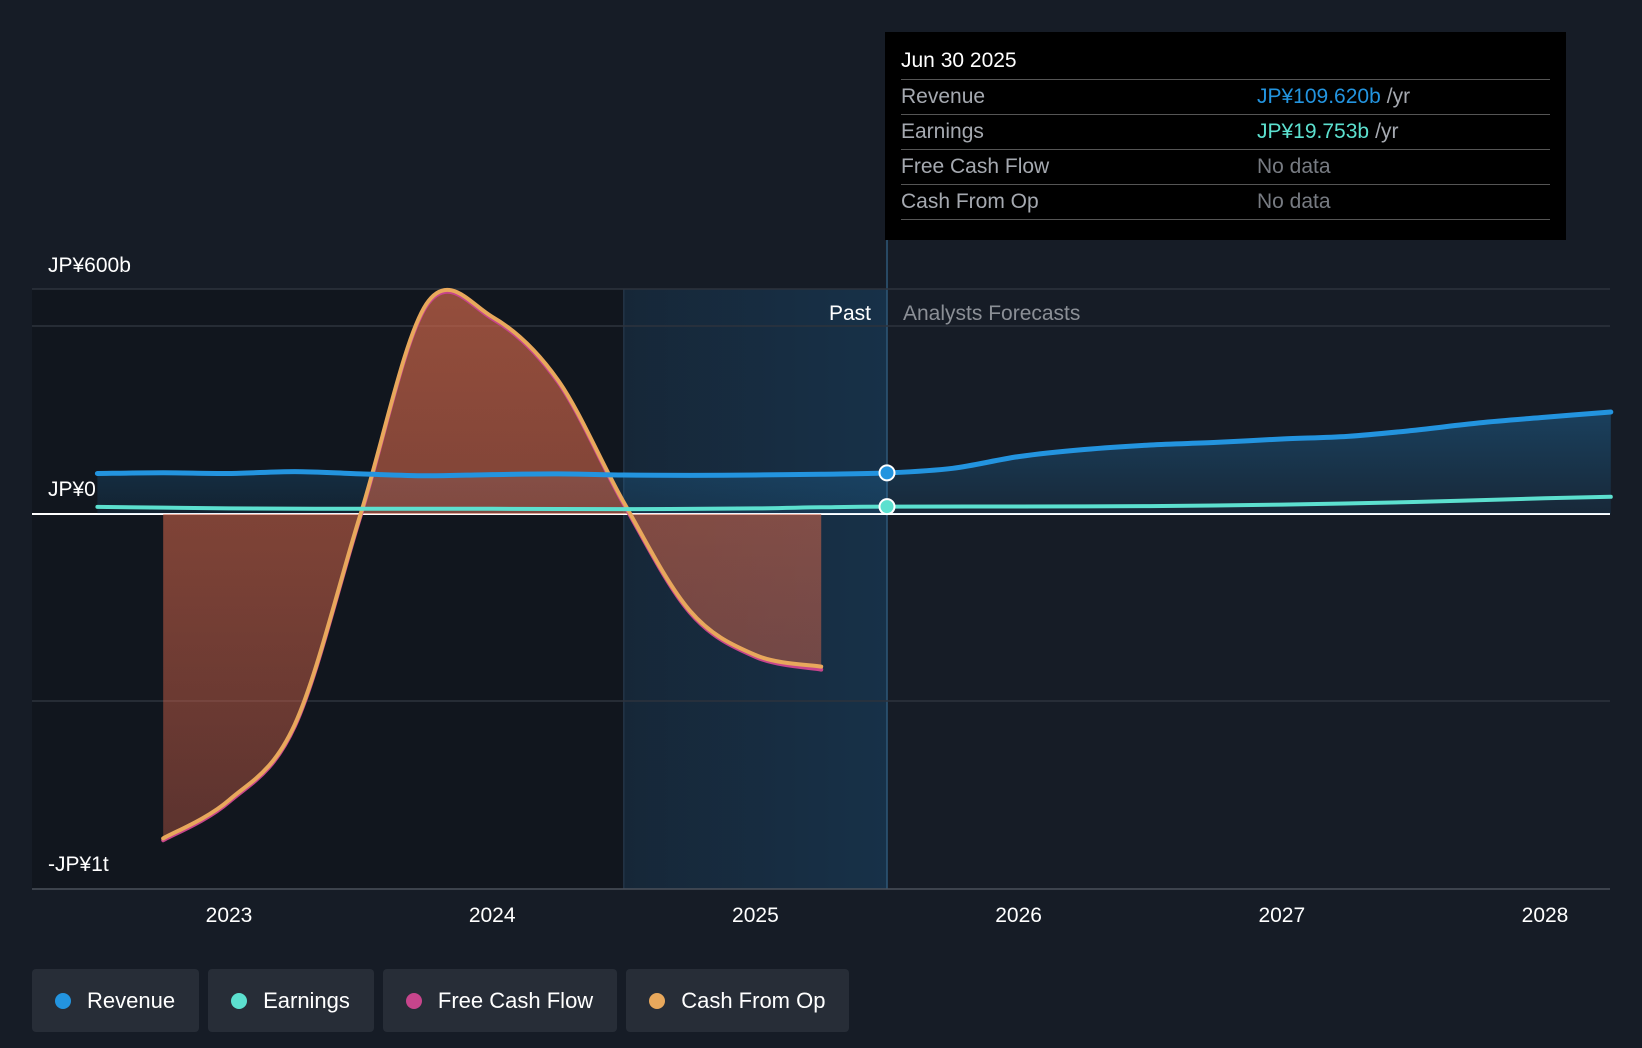 Image resolution: width=1642 pixels, height=1048 pixels. What do you see at coordinates (970, 201) in the screenshot?
I see `tooltip-label: Cash From Op` at bounding box center [970, 201].